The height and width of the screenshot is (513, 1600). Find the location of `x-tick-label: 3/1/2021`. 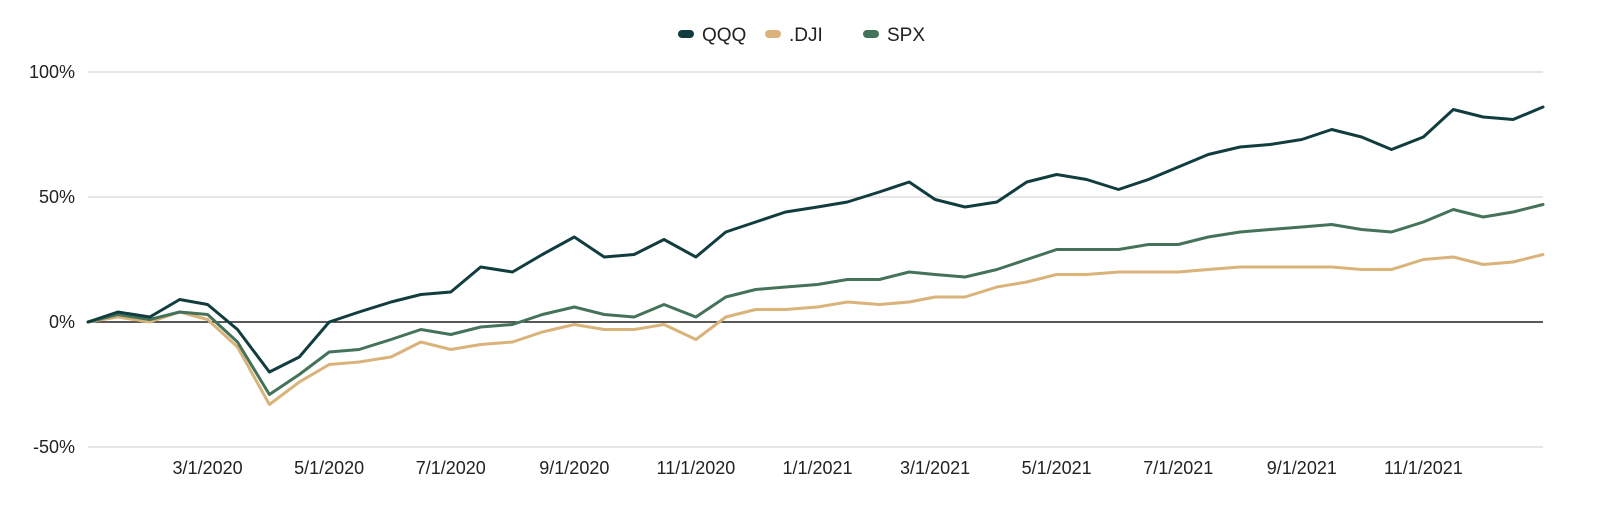

x-tick-label: 3/1/2021 is located at coordinates (935, 468).